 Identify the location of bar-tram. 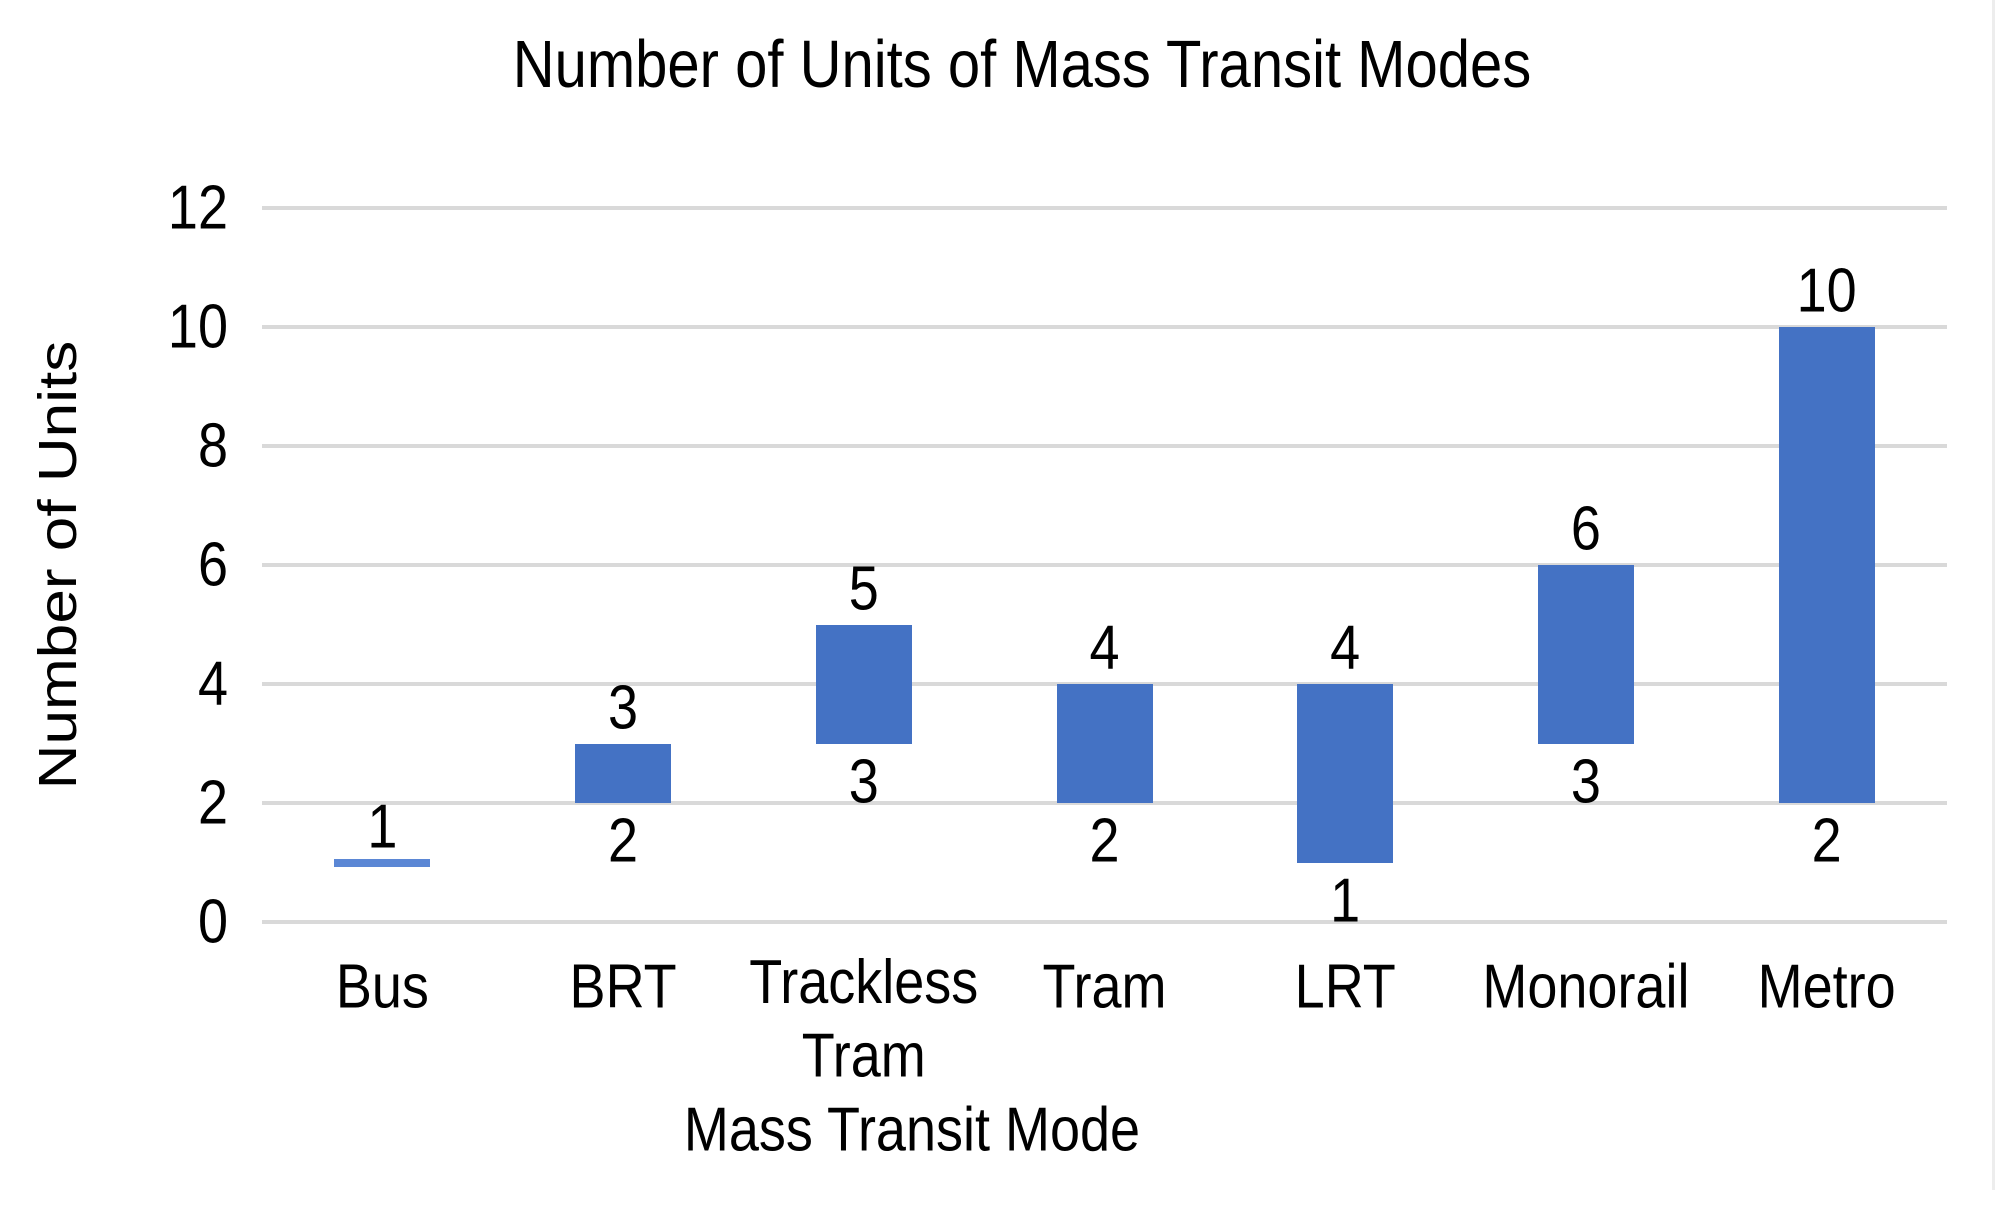
(1104, 743).